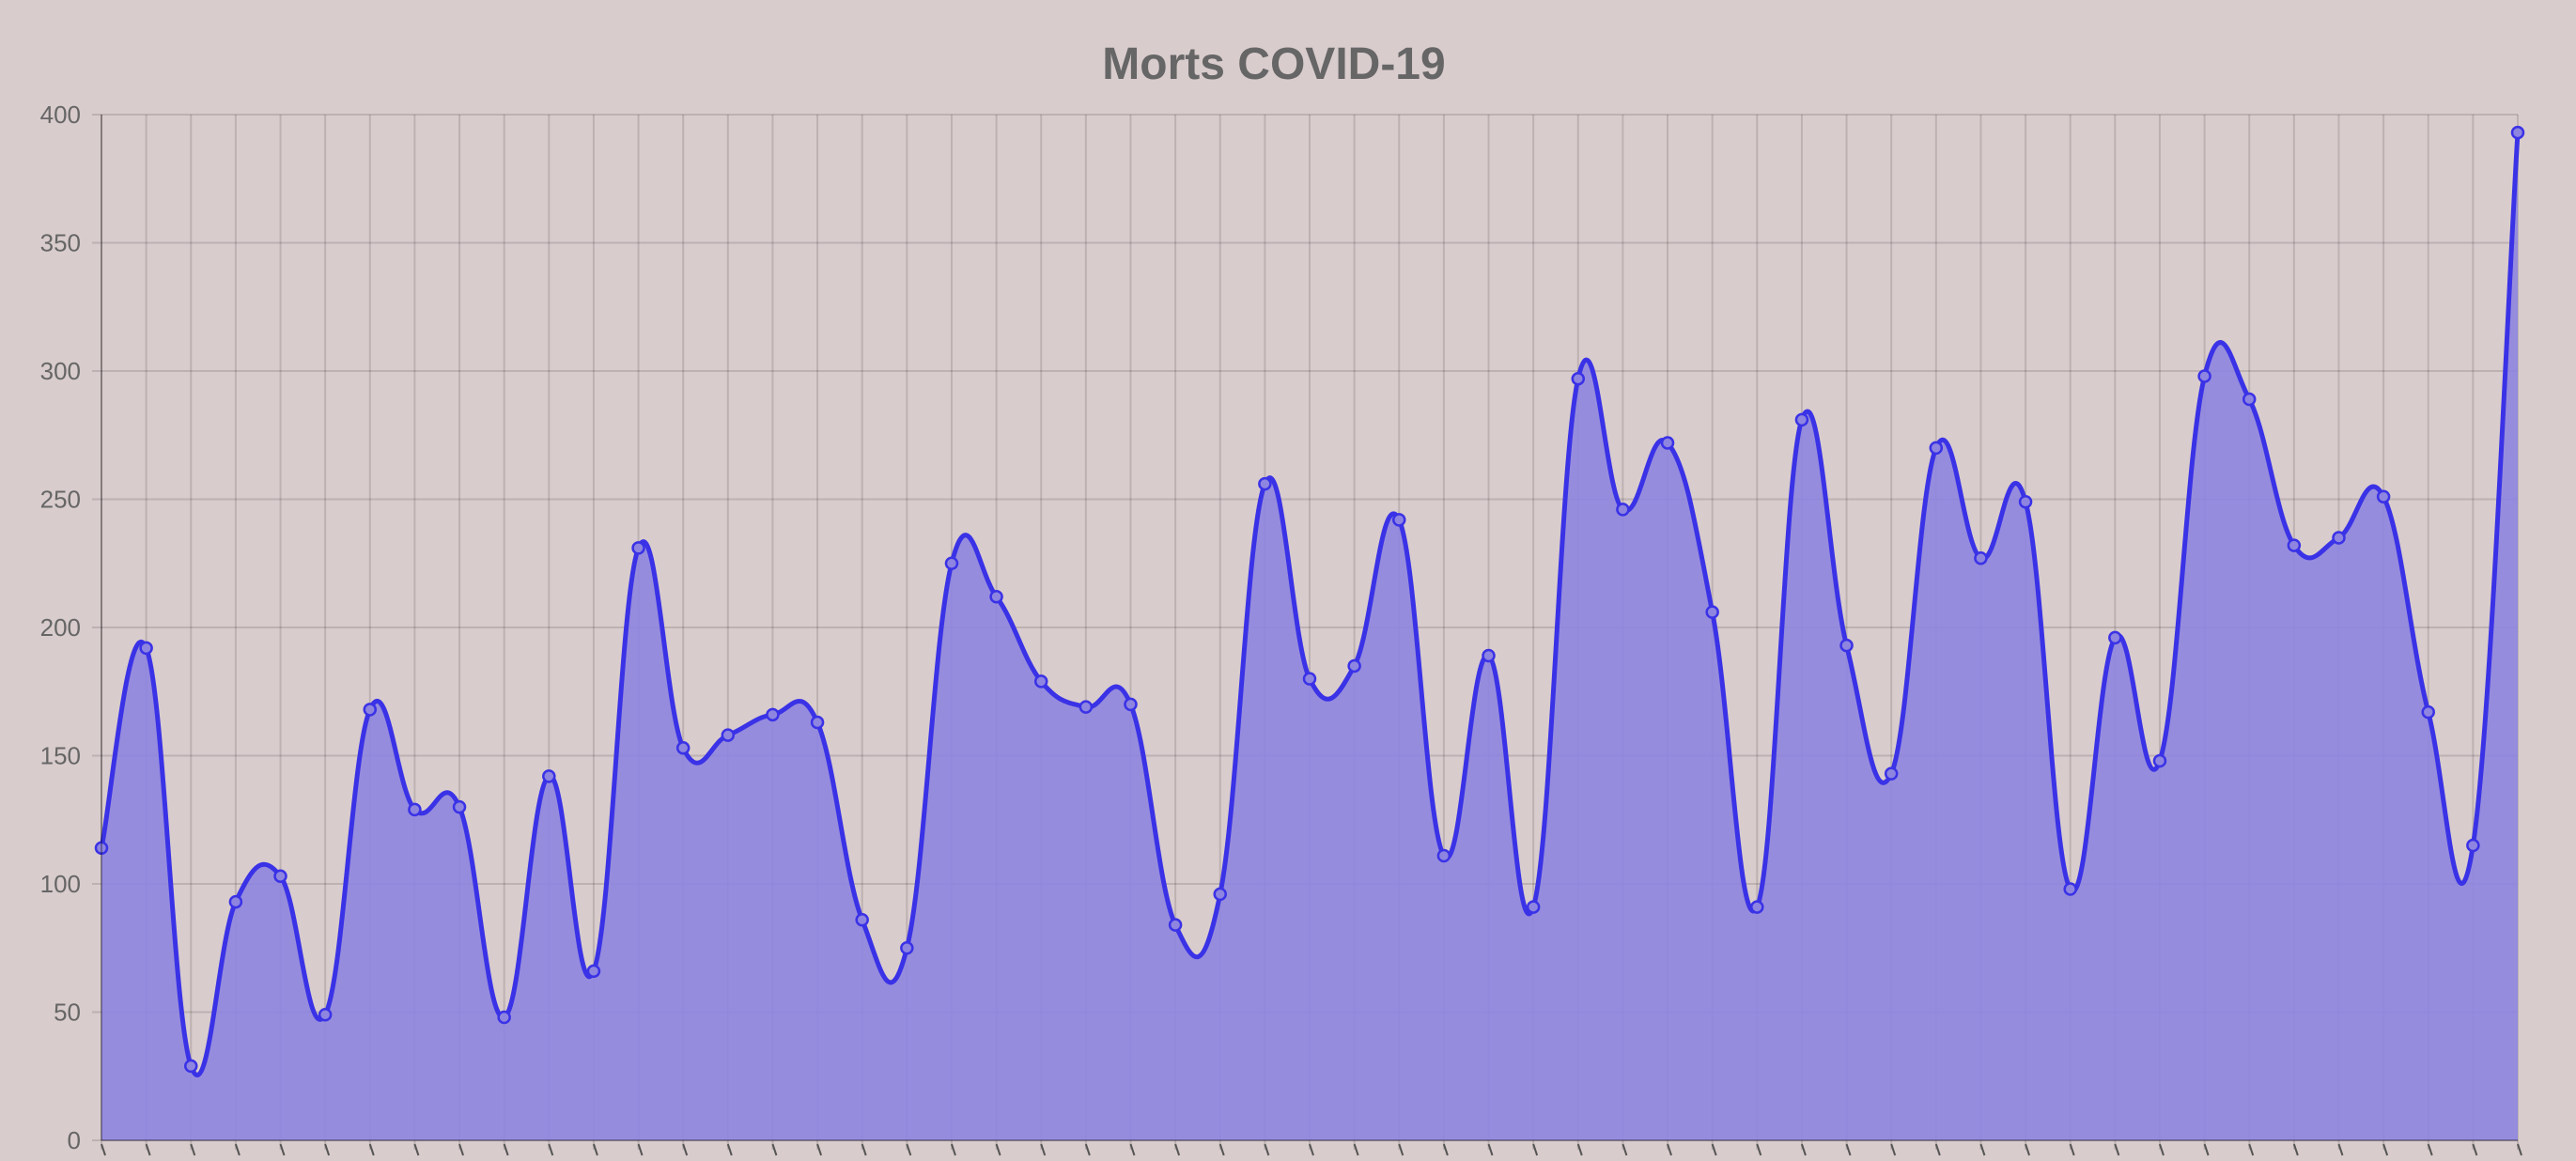  What do you see at coordinates (60, 756) in the screenshot?
I see `y-tick-label: 150` at bounding box center [60, 756].